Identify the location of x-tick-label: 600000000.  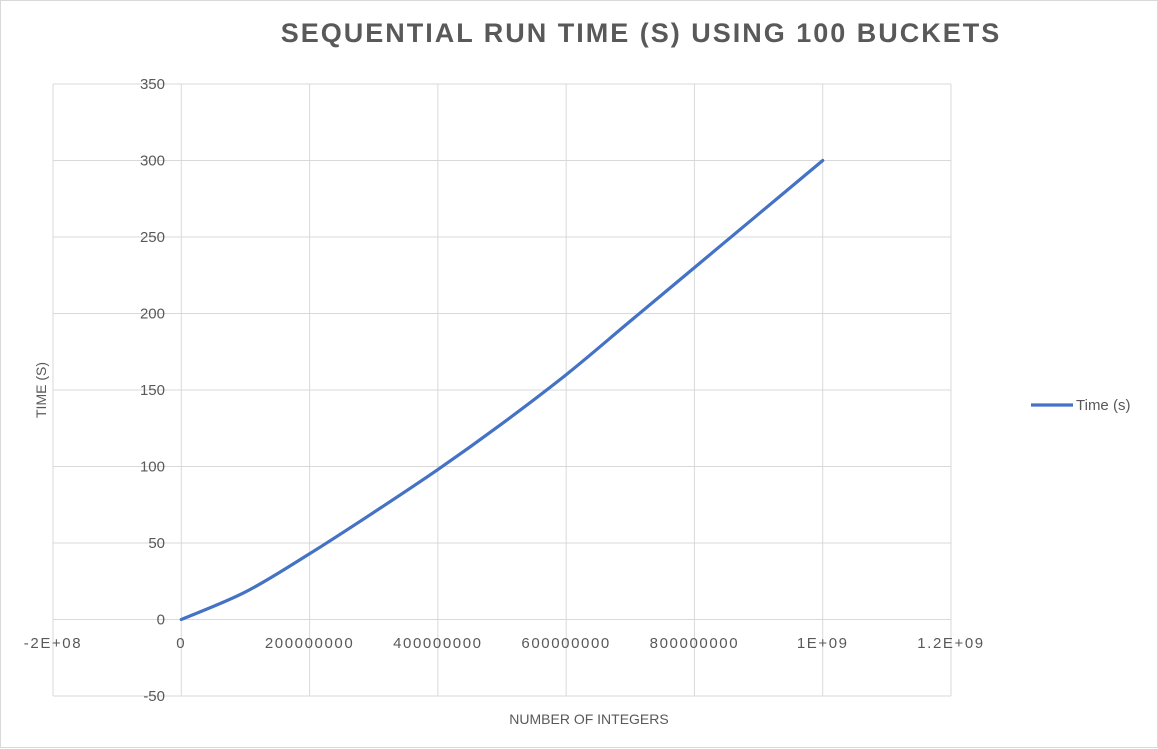
(565, 643).